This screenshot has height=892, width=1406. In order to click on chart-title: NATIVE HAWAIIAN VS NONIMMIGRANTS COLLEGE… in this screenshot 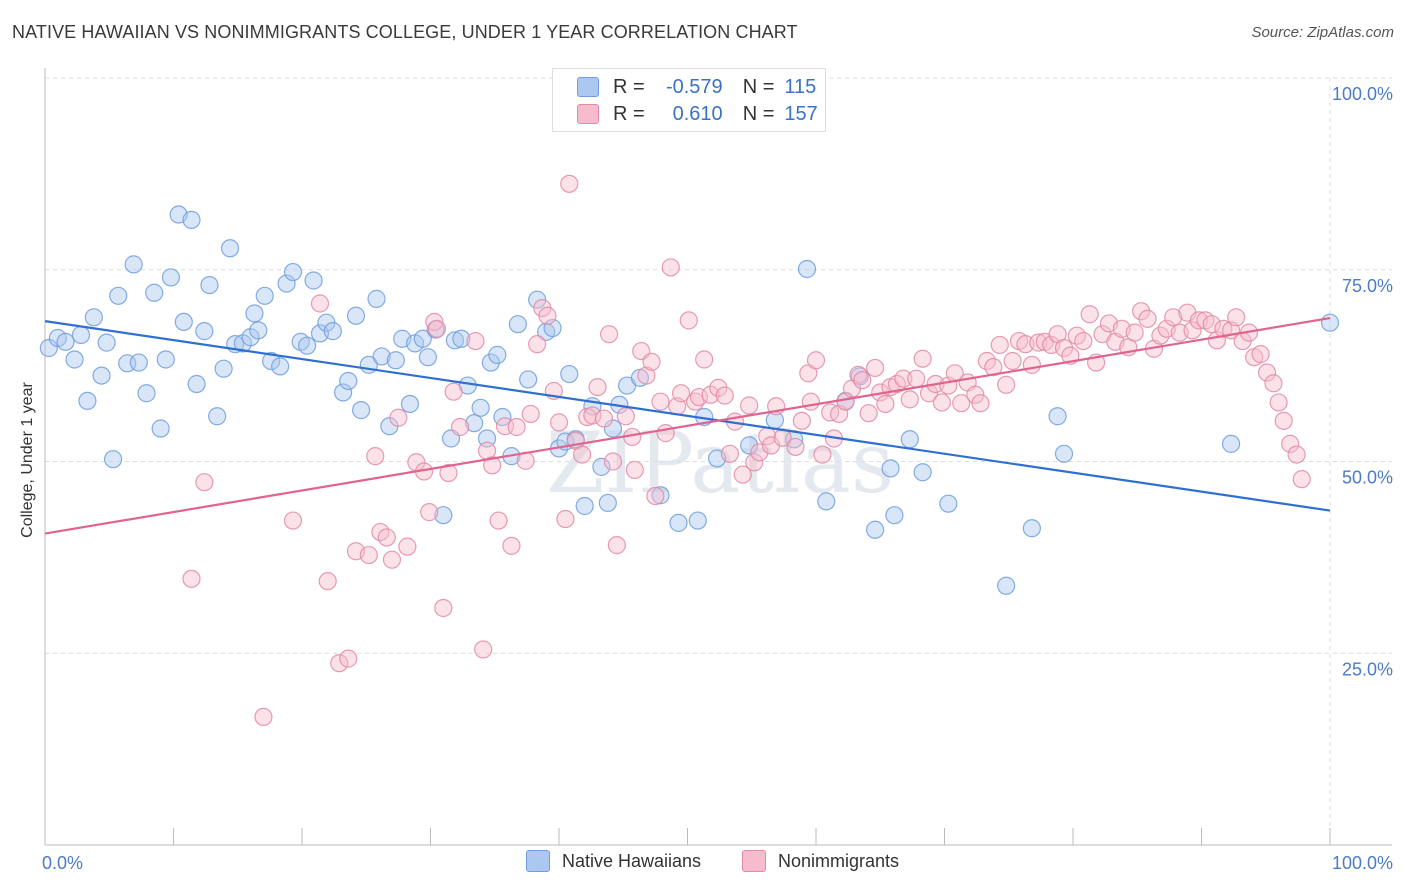, I will do `click(405, 32)`.